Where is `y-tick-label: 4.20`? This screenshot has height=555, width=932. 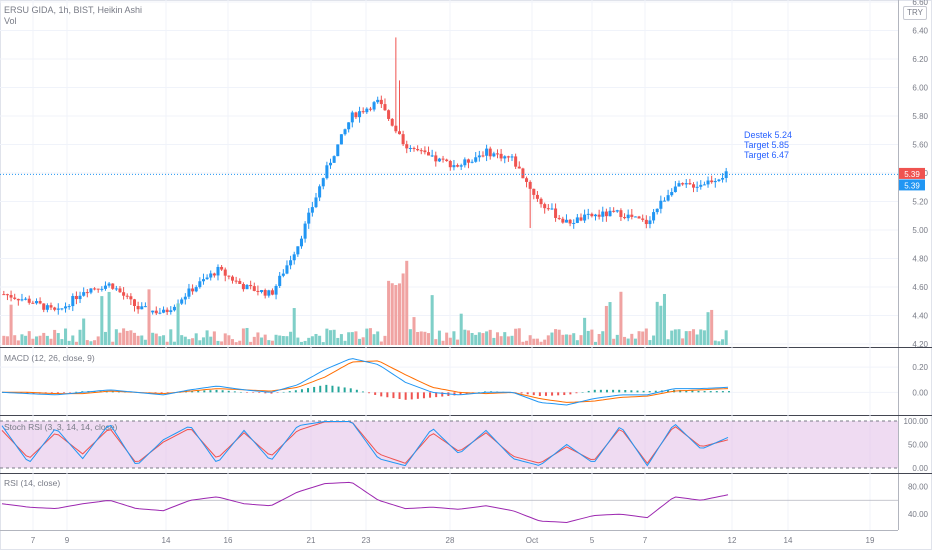 y-tick-label: 4.20 is located at coordinates (920, 344).